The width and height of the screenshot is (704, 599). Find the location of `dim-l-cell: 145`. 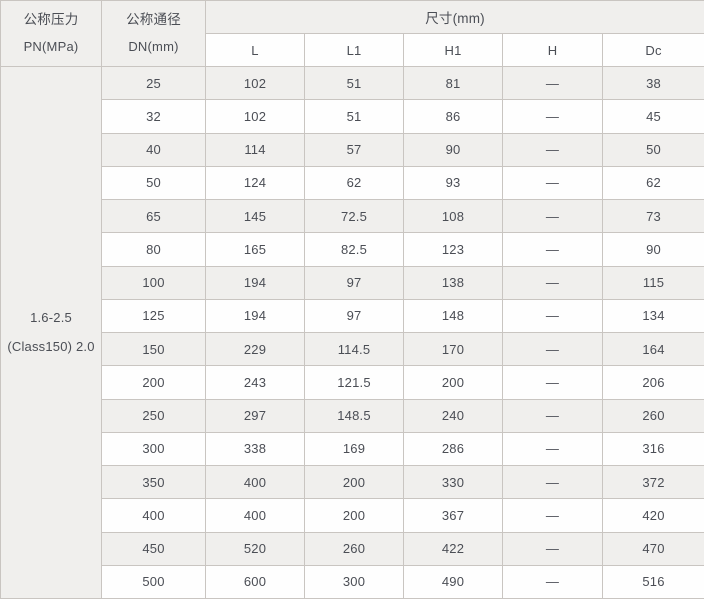

dim-l-cell: 145 is located at coordinates (255, 216).